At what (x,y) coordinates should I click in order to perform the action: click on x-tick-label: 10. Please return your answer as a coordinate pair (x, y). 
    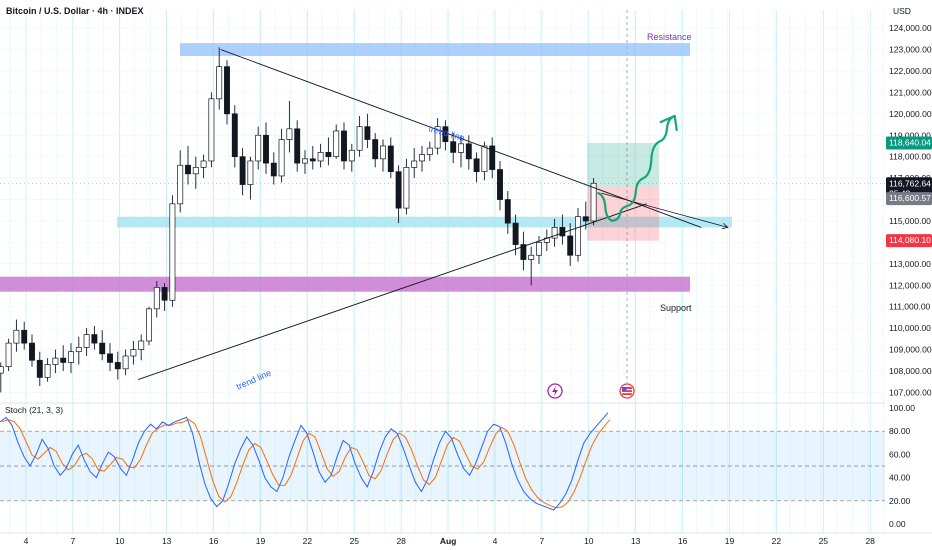
    Looking at the image, I should click on (589, 541).